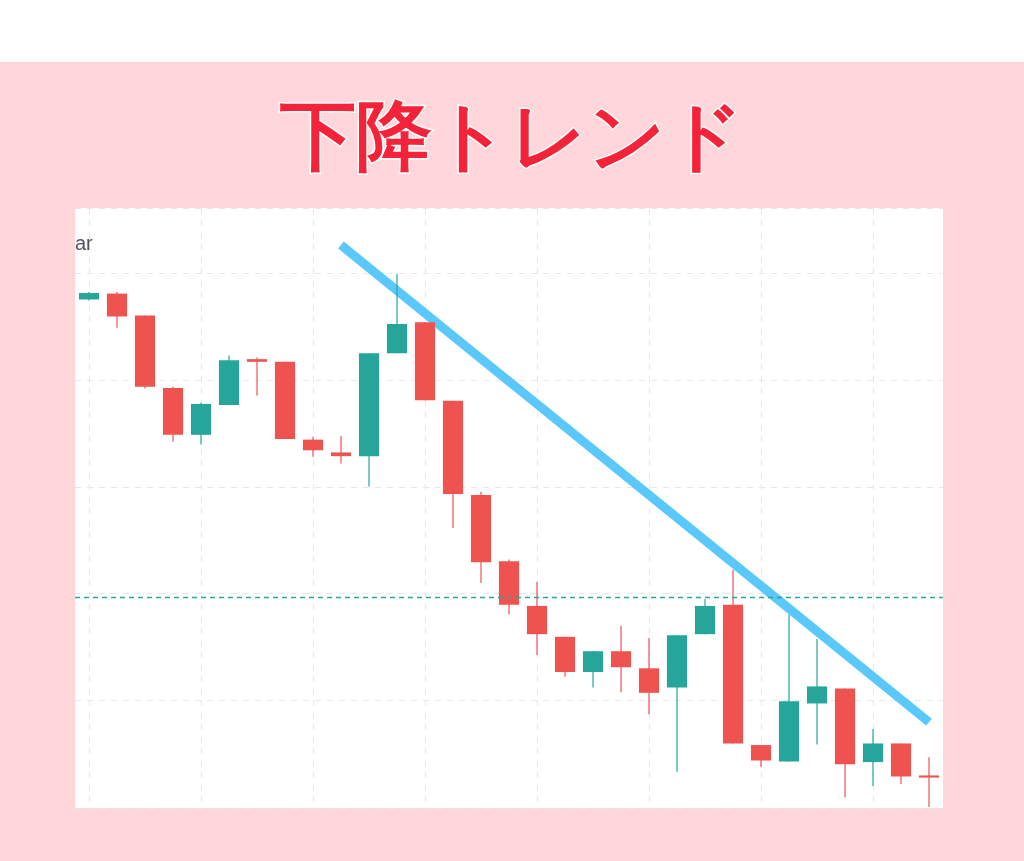 This screenshot has height=861, width=1024. I want to click on chart-title: 下降トレンド, so click(512, 136).